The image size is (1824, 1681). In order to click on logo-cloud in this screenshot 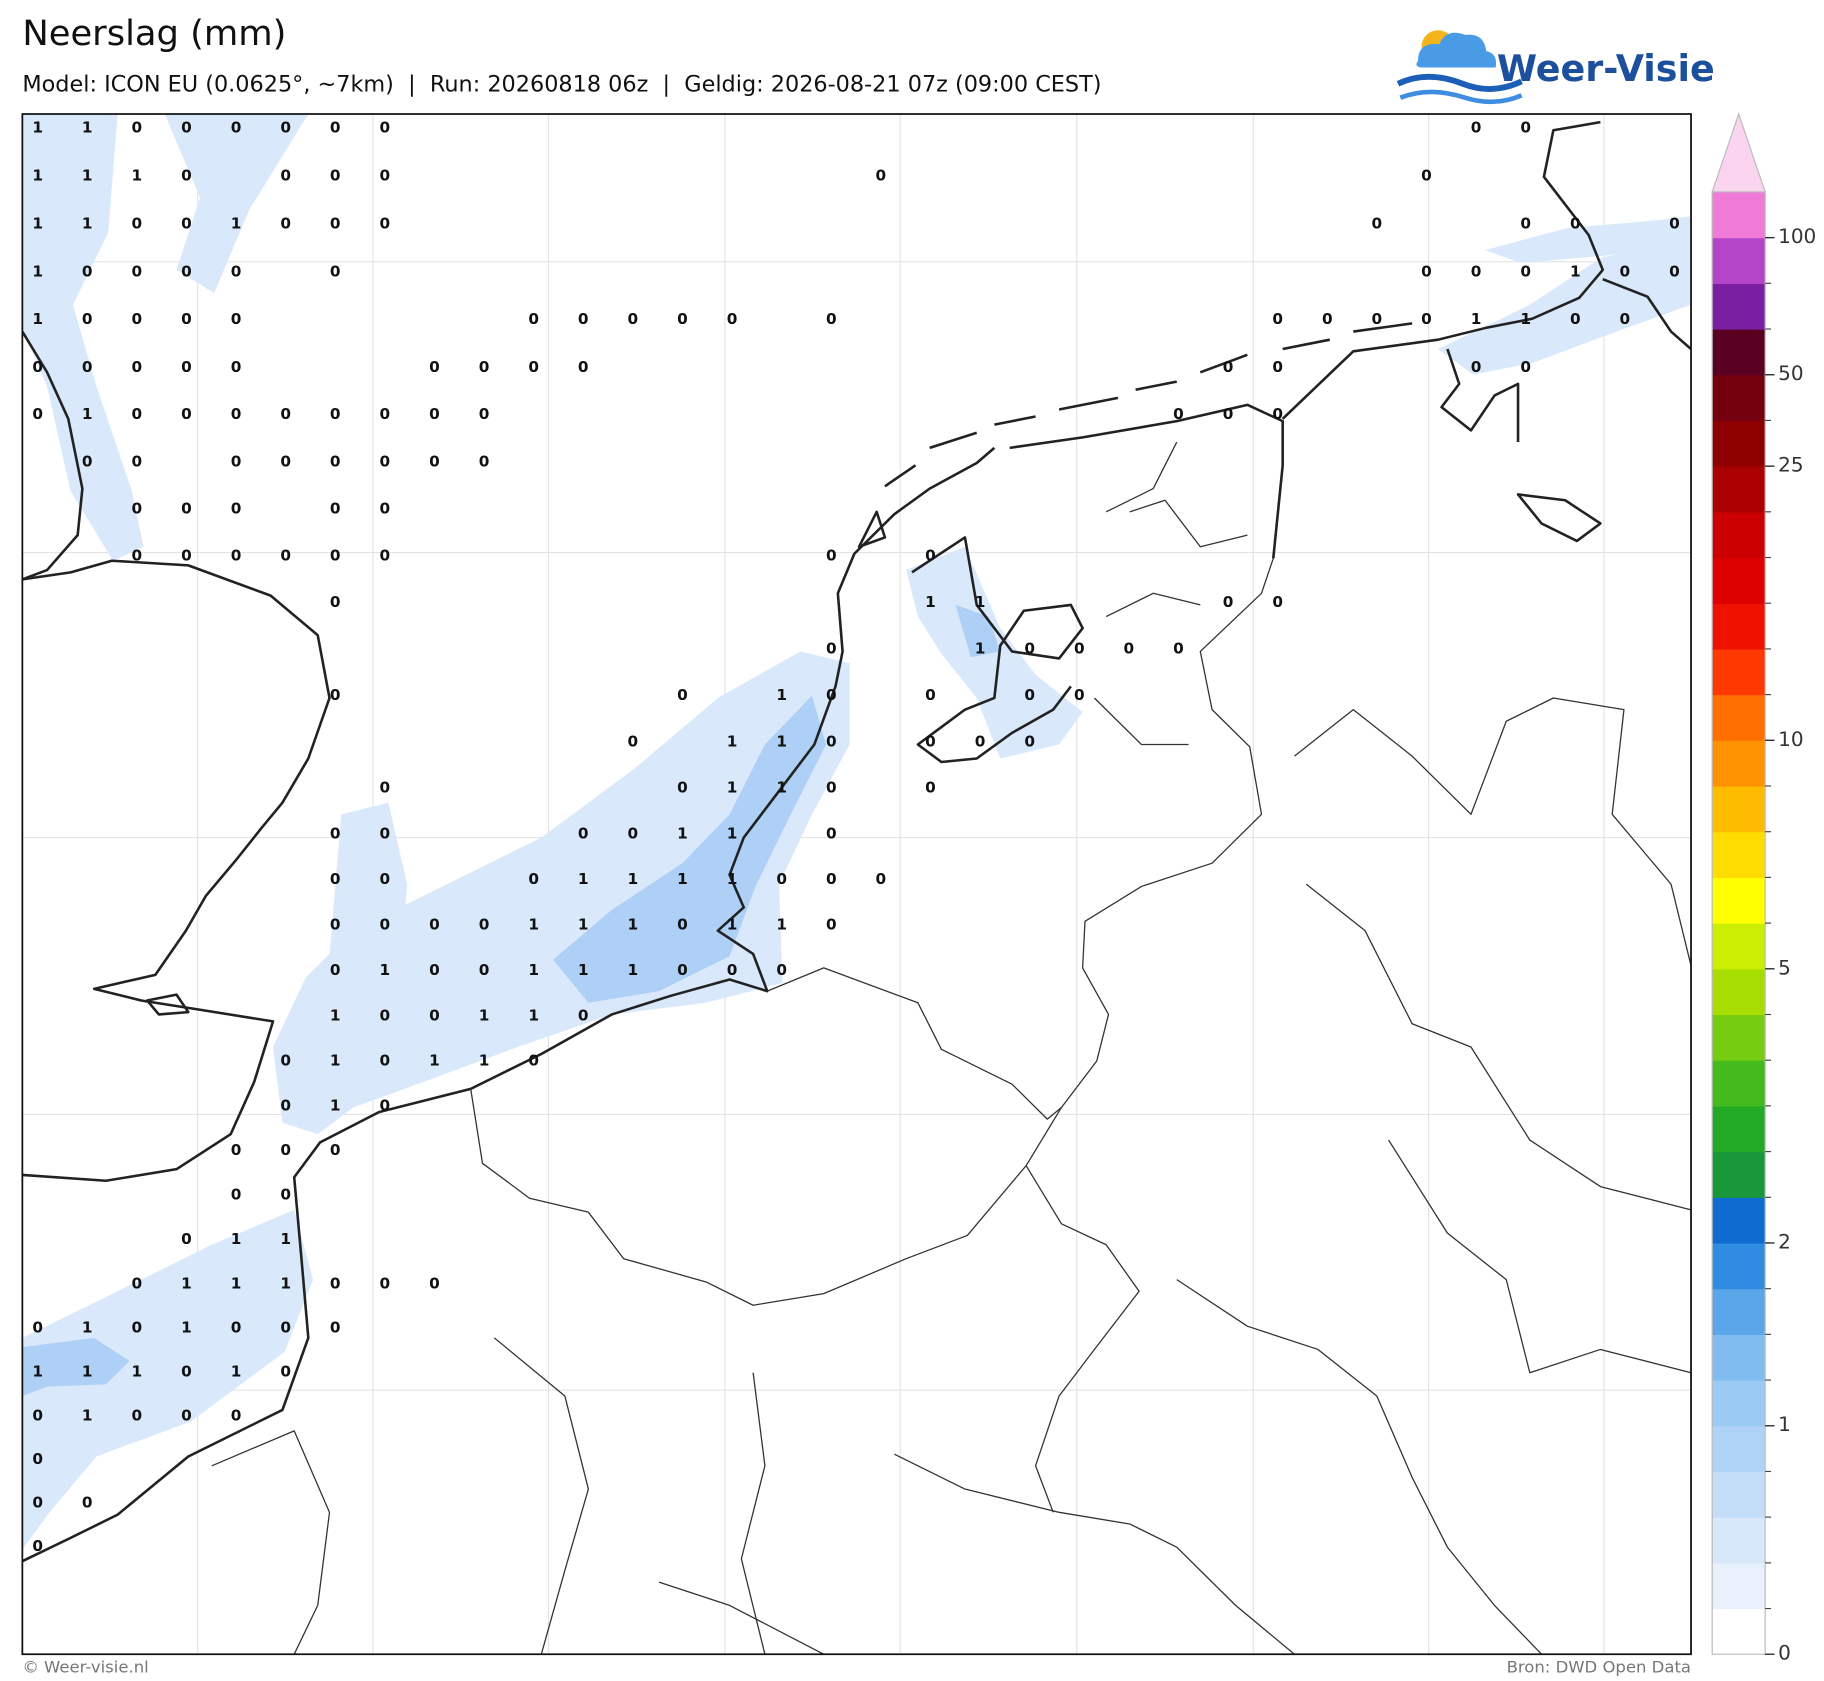, I will do `click(1456, 50)`.